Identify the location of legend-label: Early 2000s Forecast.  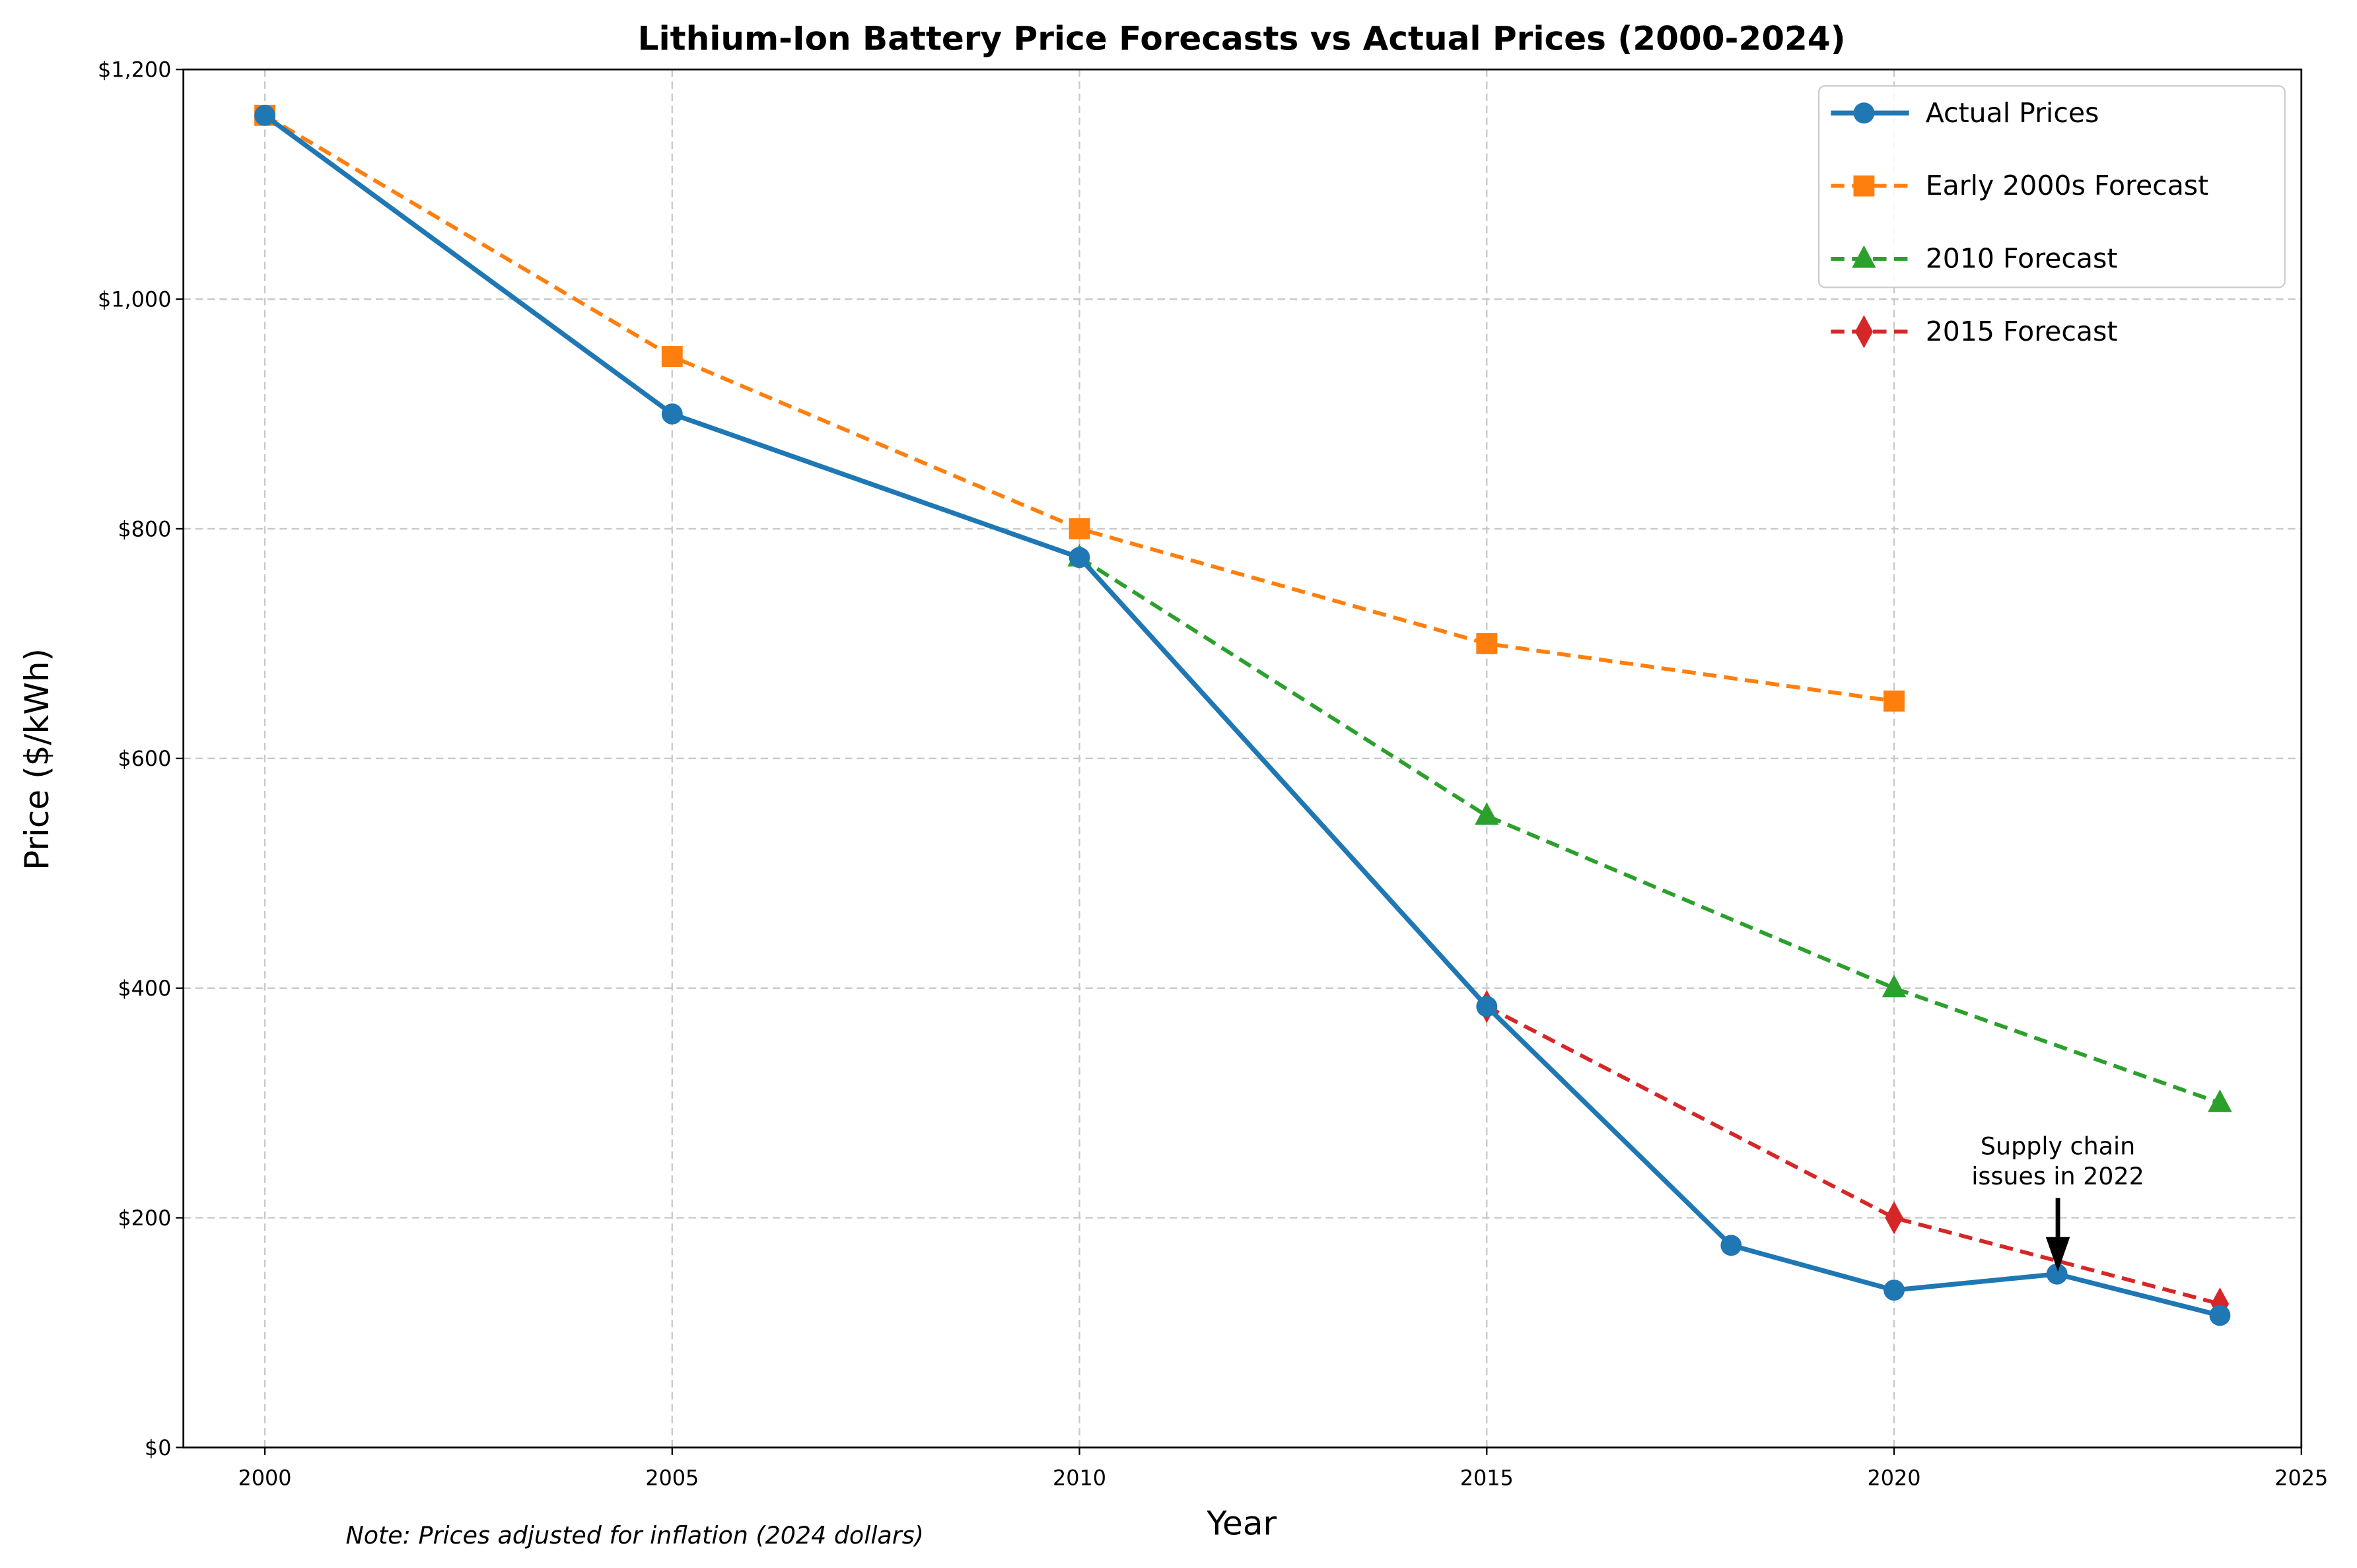
(2067, 186).